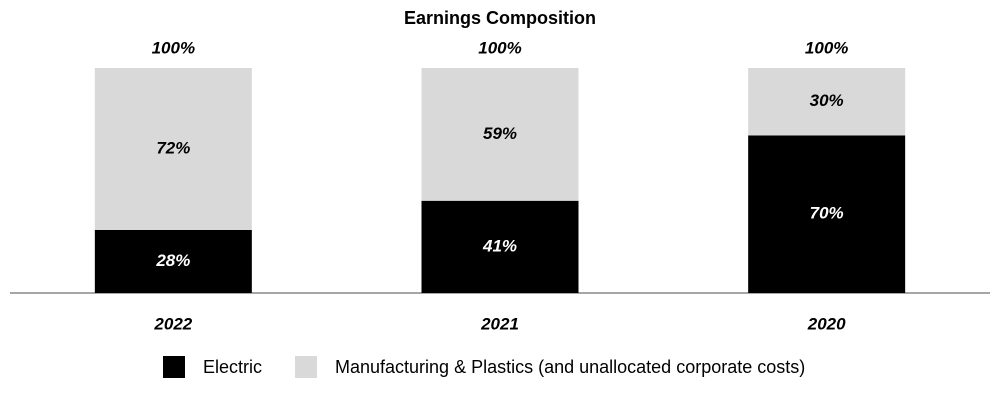 Image resolution: width=1000 pixels, height=400 pixels. Describe the element at coordinates (826, 323) in the screenshot. I see `x-tick-label: 2020` at that location.